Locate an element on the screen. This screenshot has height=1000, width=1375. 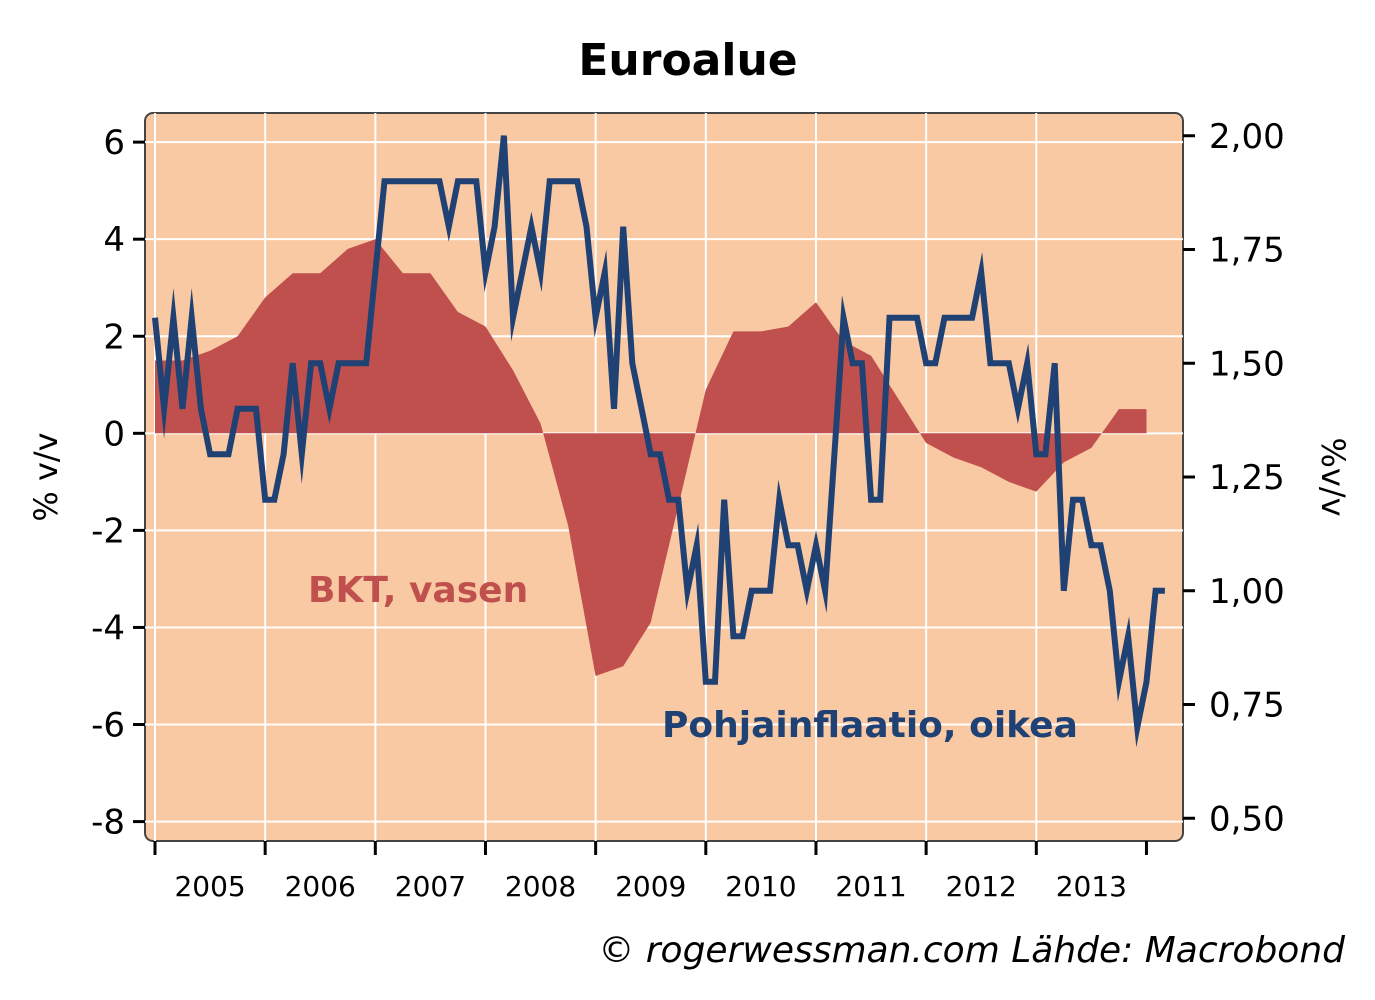
left-tick-label: 2 is located at coordinates (114, 337).